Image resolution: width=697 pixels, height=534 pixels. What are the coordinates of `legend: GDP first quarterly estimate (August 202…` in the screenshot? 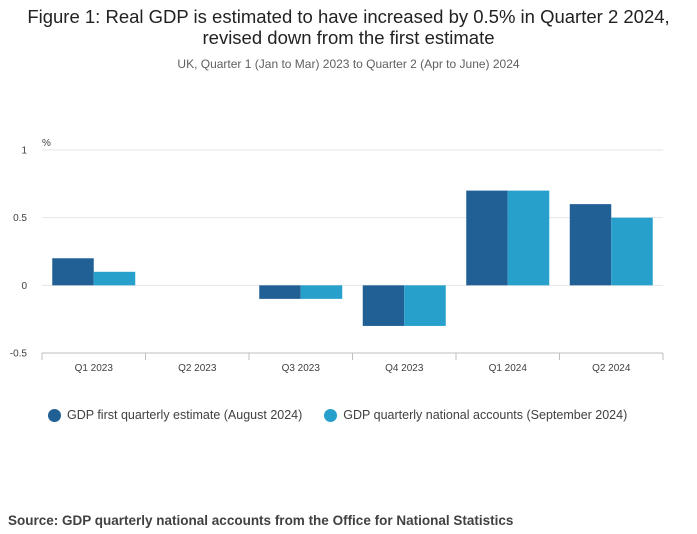 It's located at (348, 415).